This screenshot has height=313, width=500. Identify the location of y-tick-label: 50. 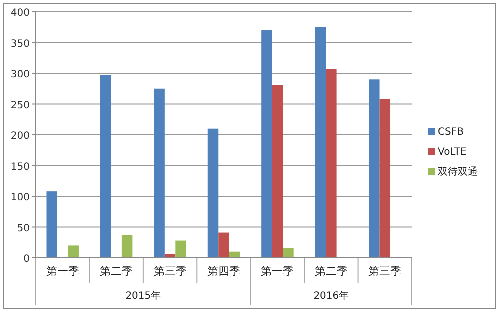
(23, 228).